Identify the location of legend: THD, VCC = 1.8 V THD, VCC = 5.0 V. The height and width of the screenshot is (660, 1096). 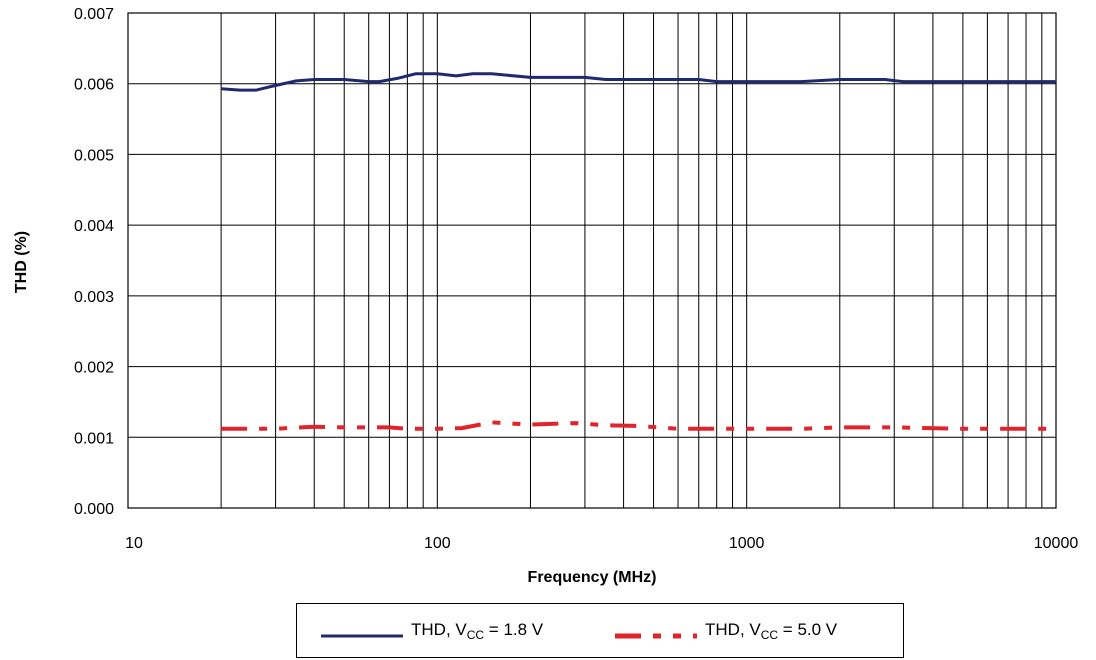
(600, 630).